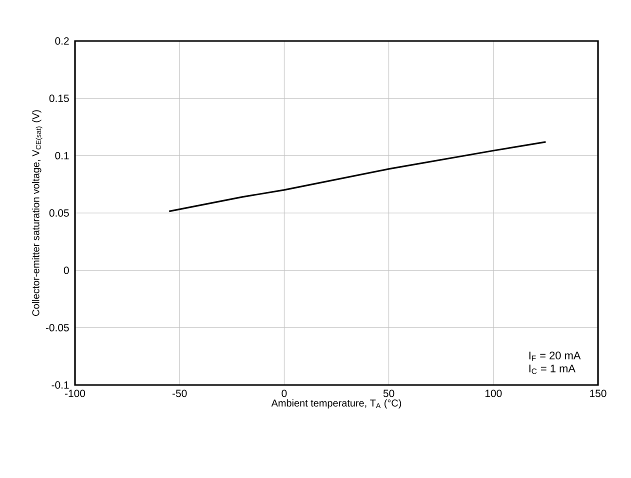  Describe the element at coordinates (598, 394) in the screenshot. I see `x-tick-label: 150` at that location.